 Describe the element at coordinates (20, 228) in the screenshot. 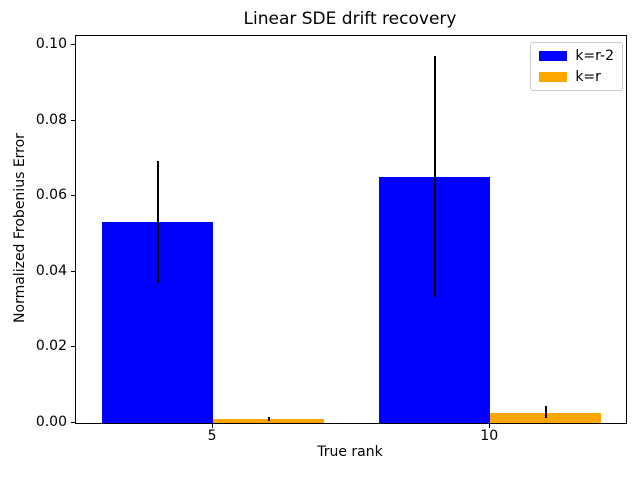

I see `y-axis-label: Normalized Frobenius Error` at that location.